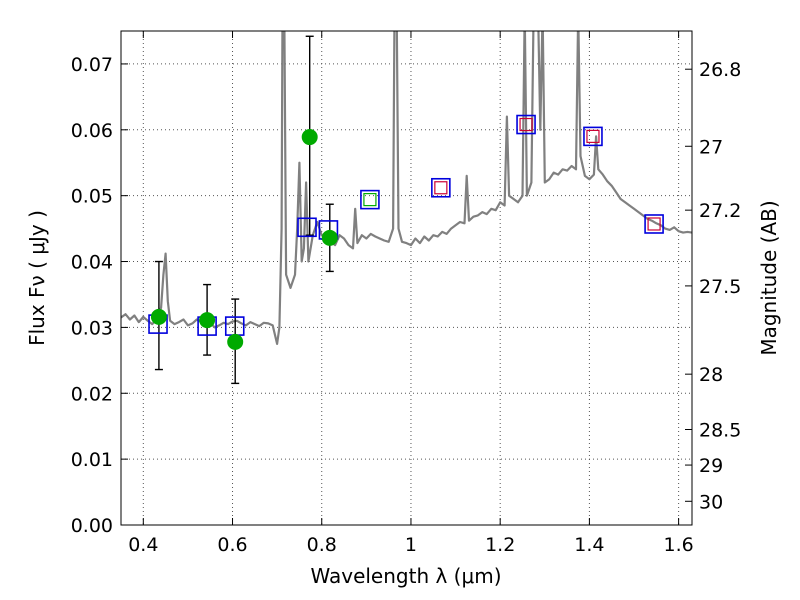 The width and height of the screenshot is (800, 600). Describe the element at coordinates (711, 466) in the screenshot. I see `y2-tick-label: 29` at that location.